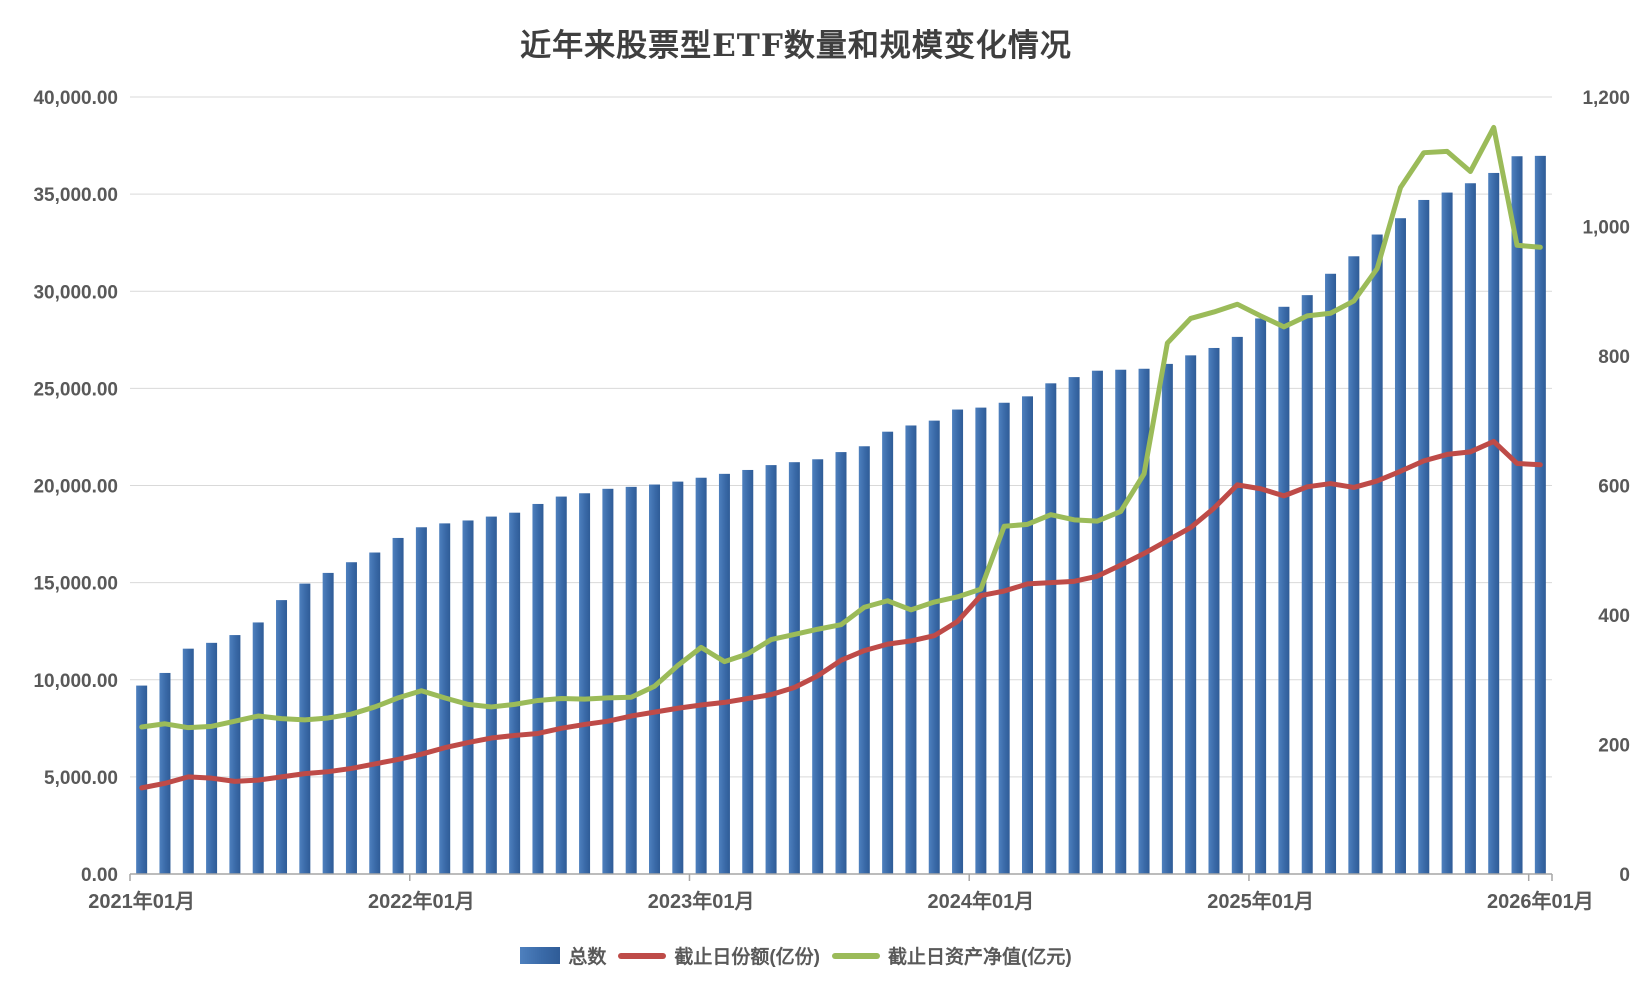 The width and height of the screenshot is (1646, 999). What do you see at coordinates (1614, 487) in the screenshot?
I see `y-right-tick-label: 600` at bounding box center [1614, 487].